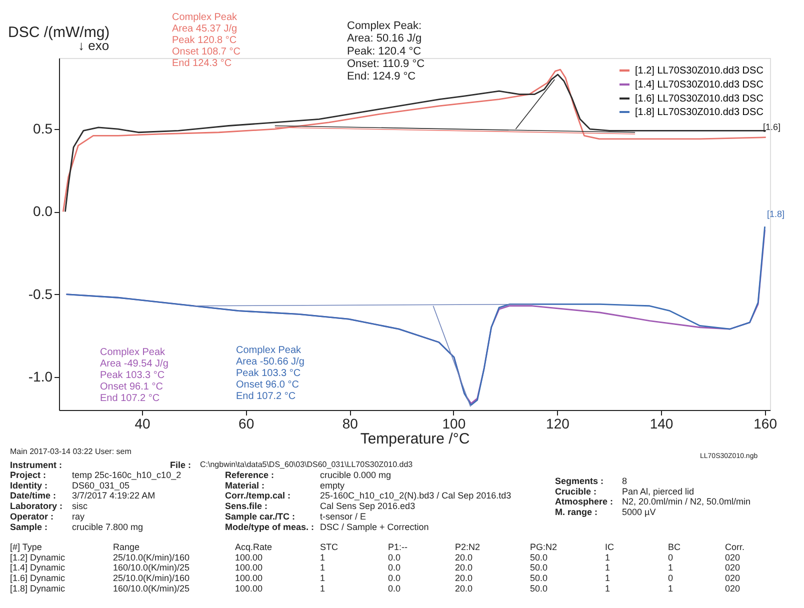 The width and height of the screenshot is (804, 608). Describe the element at coordinates (134, 375) in the screenshot. I see `annotation: Complex Peak Area -49.54 J/g Peak 103.3 °C Onset 96.1 °C End 107.2 °C` at that location.